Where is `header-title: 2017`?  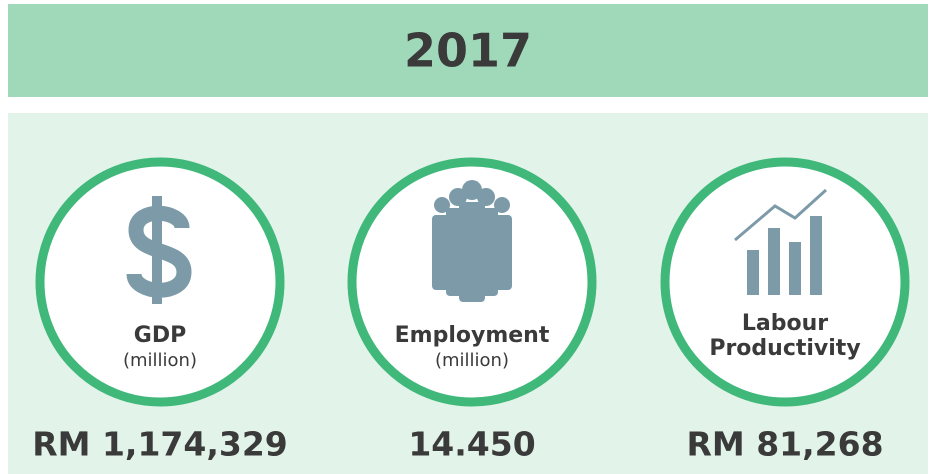 header-title: 2017 is located at coordinates (468, 51).